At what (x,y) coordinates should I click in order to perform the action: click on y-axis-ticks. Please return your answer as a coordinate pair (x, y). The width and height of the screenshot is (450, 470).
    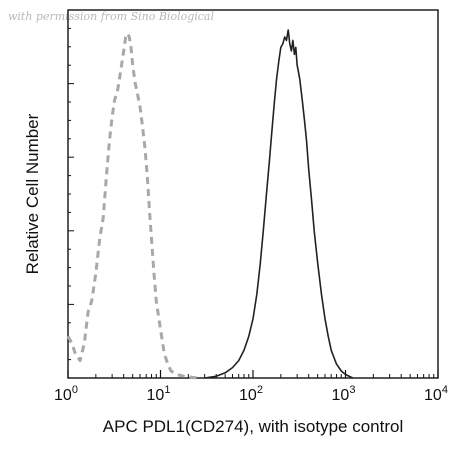
    Looking at the image, I should click on (71, 194).